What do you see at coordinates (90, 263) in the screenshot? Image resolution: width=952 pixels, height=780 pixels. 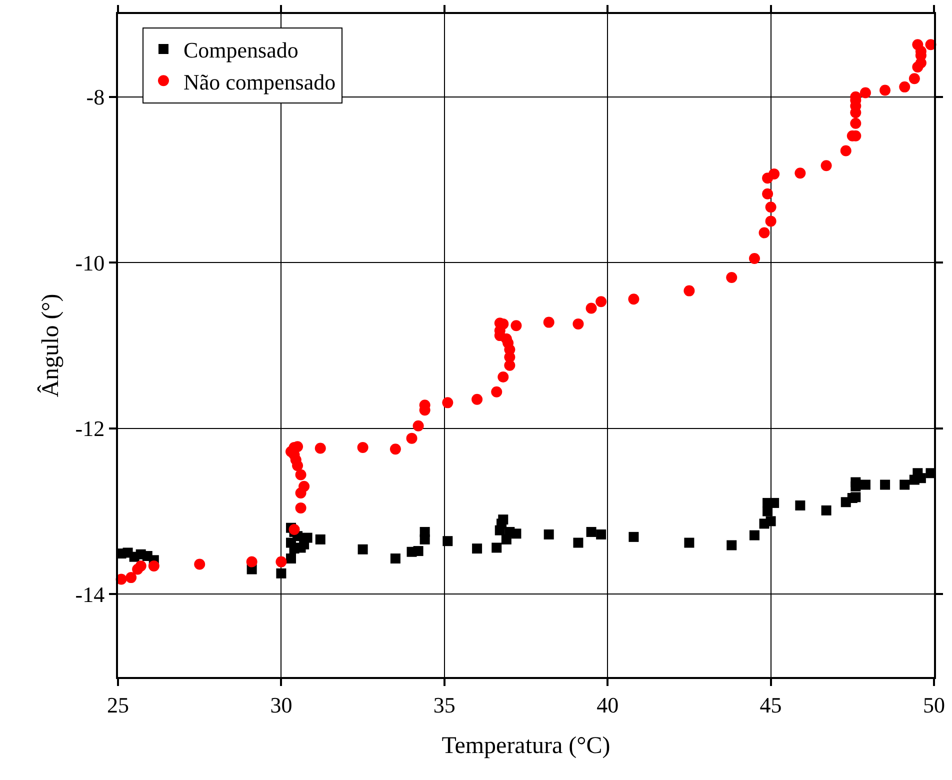 I see `y-tick-label: -10` at bounding box center [90, 263].